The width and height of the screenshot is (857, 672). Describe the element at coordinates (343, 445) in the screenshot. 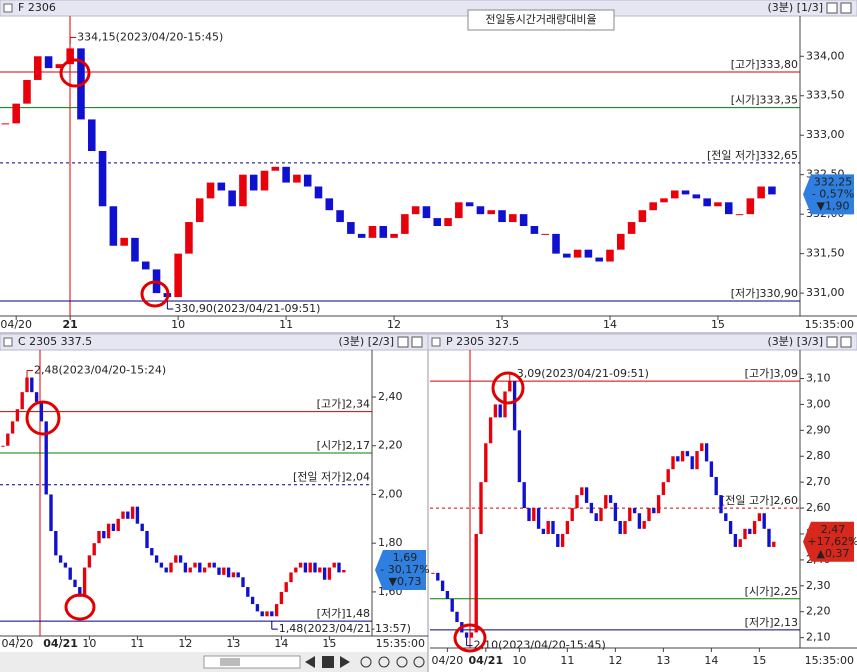

I see `level-label: [시가]2,17` at that location.